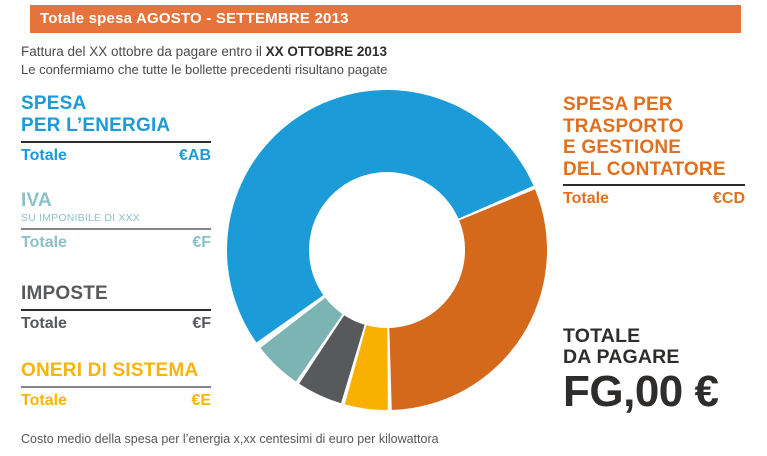 Image resolution: width=767 pixels, height=456 pixels. Describe the element at coordinates (623, 126) in the screenshot. I see `trasporto-title-line2: TRASPORTO` at that location.